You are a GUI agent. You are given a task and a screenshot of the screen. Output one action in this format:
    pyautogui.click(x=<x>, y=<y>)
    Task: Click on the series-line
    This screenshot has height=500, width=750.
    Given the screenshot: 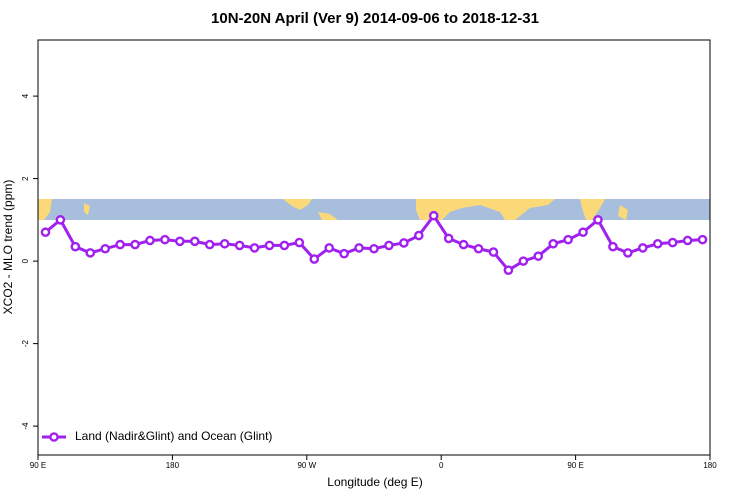 What is the action you would take?
    pyautogui.click(x=373, y=243)
    